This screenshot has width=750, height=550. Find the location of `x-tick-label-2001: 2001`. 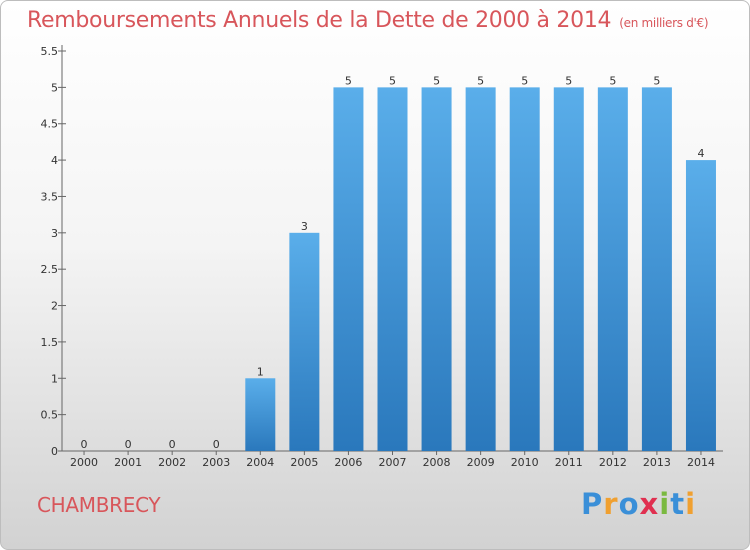

x-tick-label-2001: 2001 is located at coordinates (128, 462).